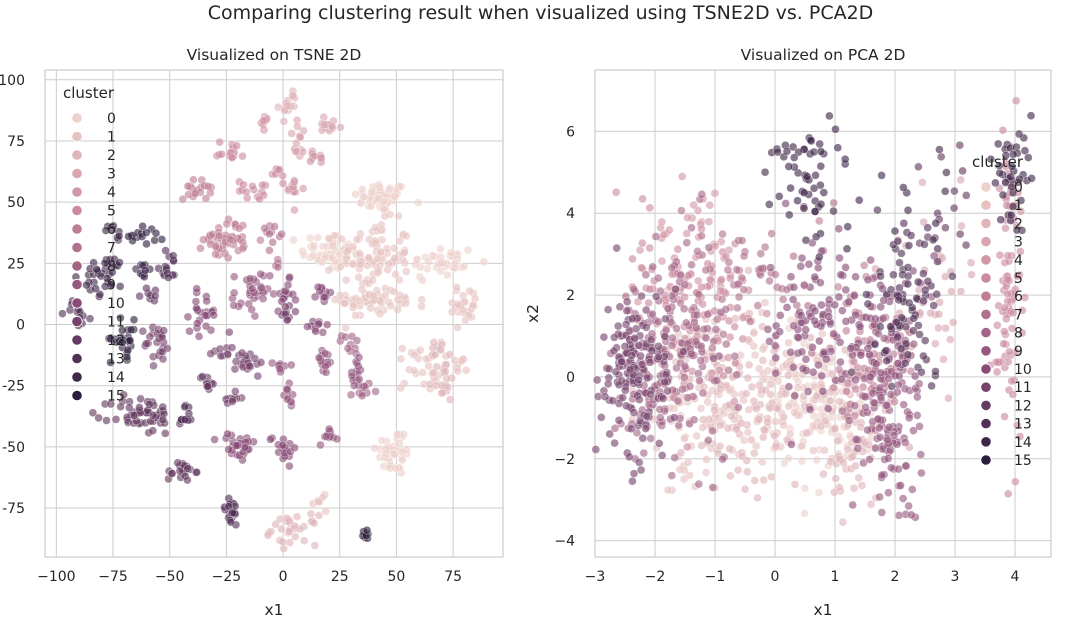 The height and width of the screenshot is (630, 1081). What do you see at coordinates (1023, 370) in the screenshot?
I see `legend-label: 10` at bounding box center [1023, 370].